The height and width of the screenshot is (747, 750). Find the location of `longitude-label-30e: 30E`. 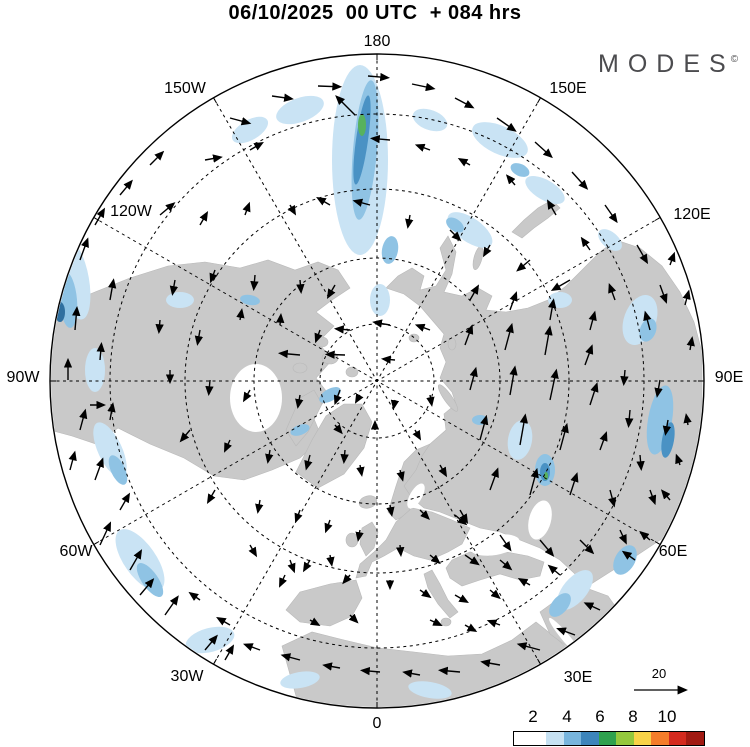

longitude-label-30e: 30E is located at coordinates (578, 677).